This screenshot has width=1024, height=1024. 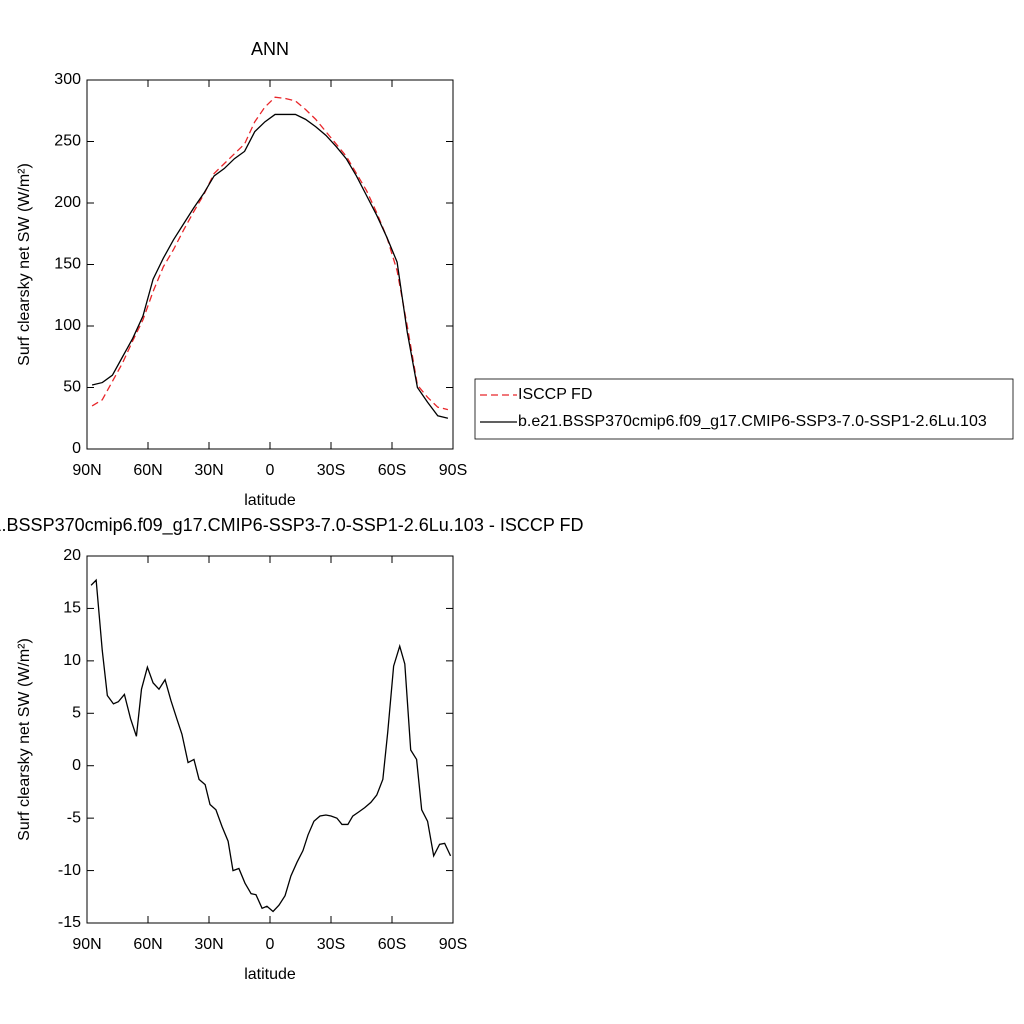 I want to click on y-tick-label: 100, so click(x=67, y=325).